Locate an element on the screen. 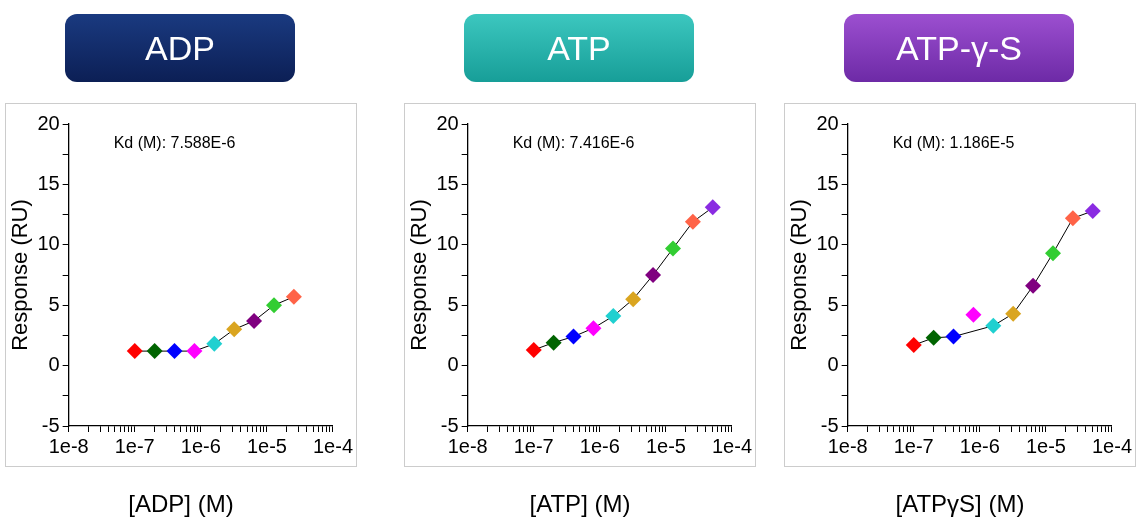 The image size is (1136, 524). annotation: Kd (M): 7.416E-6 is located at coordinates (573, 143).